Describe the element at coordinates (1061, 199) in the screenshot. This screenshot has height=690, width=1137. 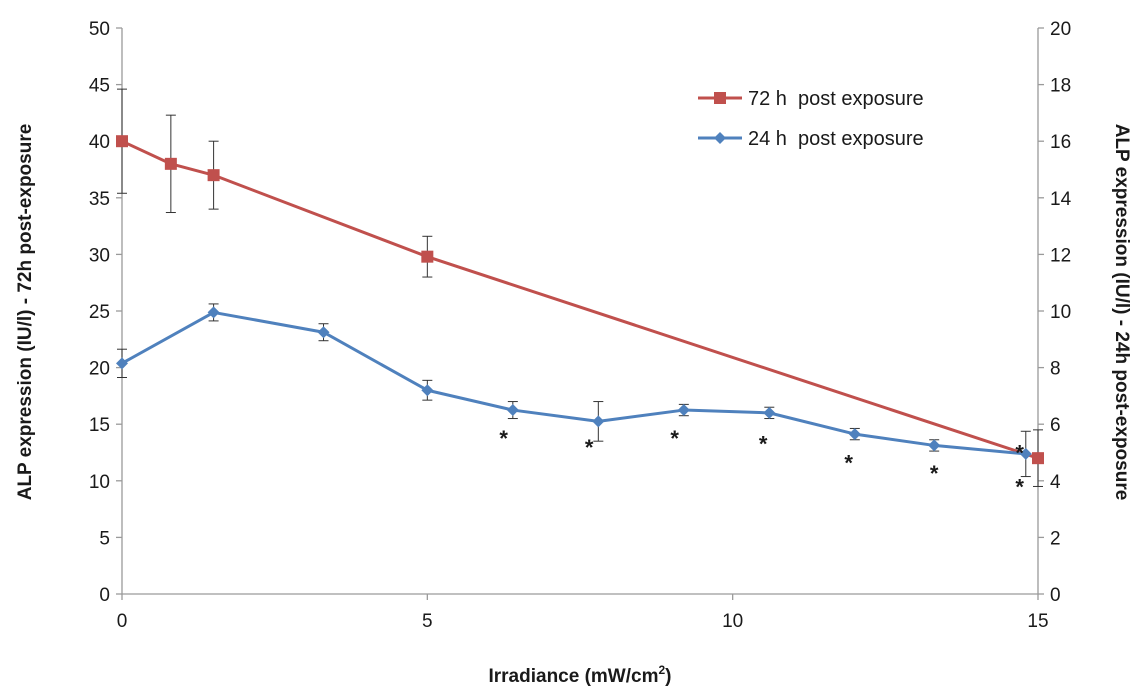
I see `y-right-tick-label: 14` at that location.